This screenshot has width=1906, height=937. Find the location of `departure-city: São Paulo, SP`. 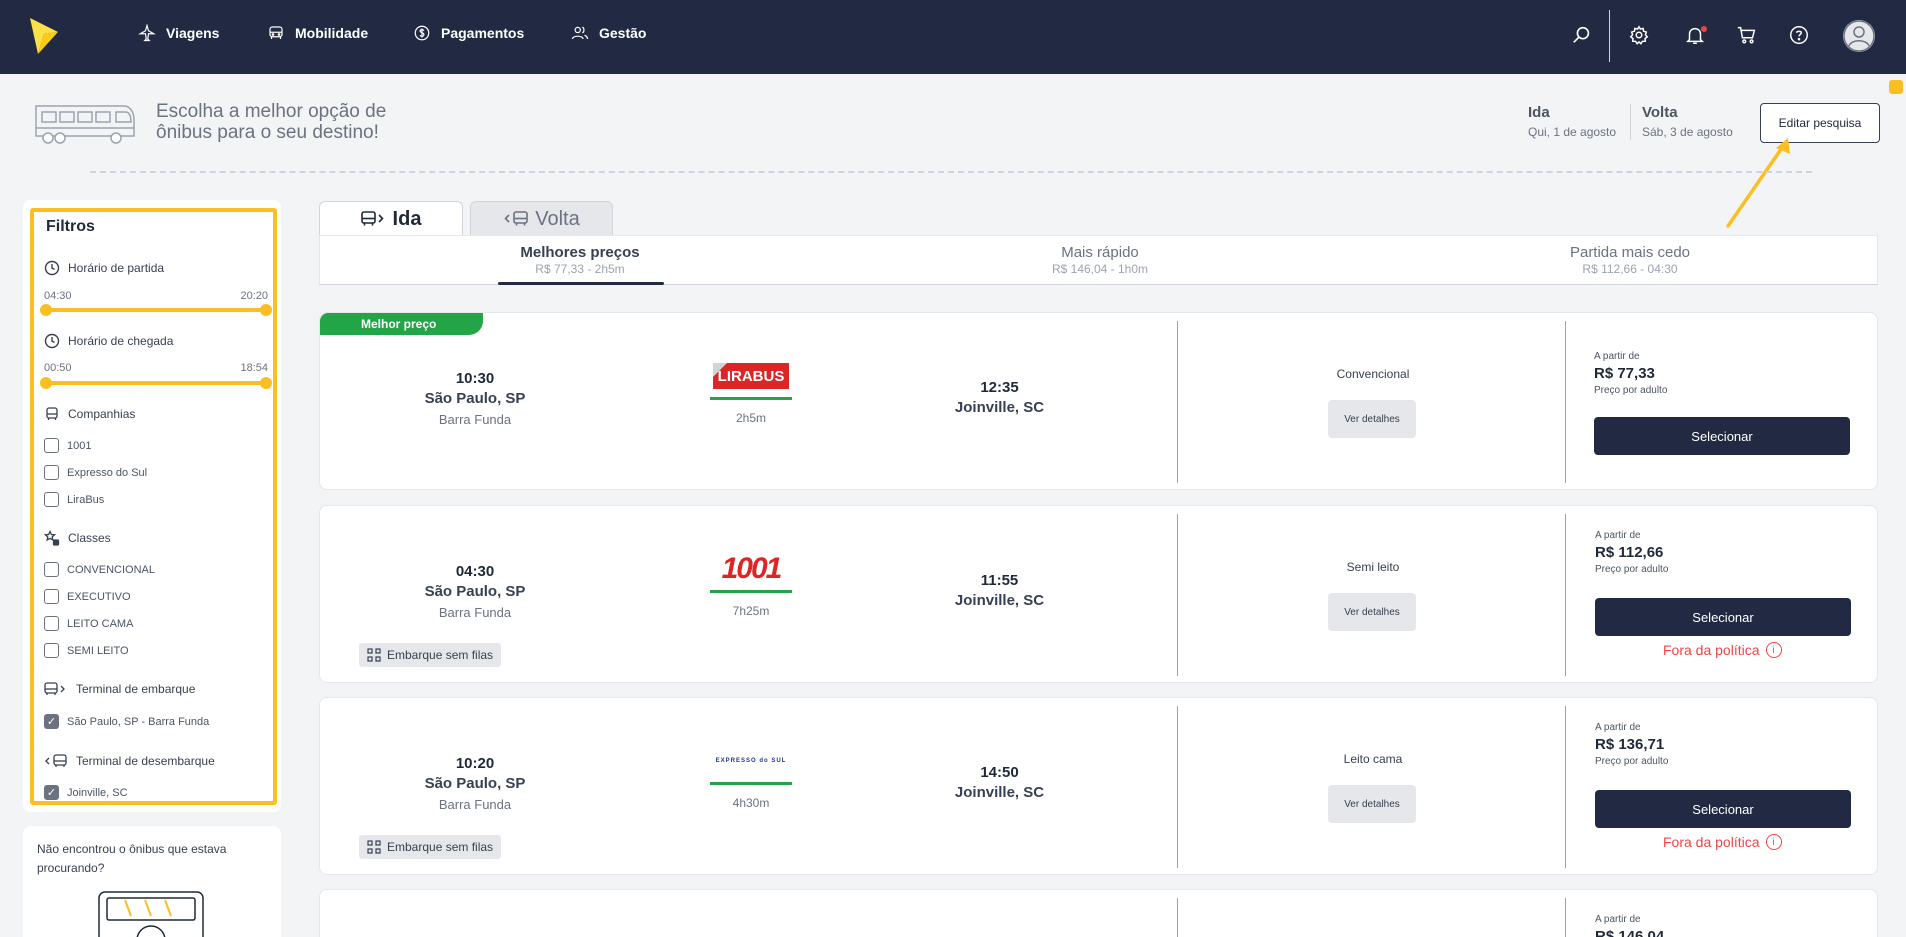

departure-city: São Paulo, SP is located at coordinates (475, 398).